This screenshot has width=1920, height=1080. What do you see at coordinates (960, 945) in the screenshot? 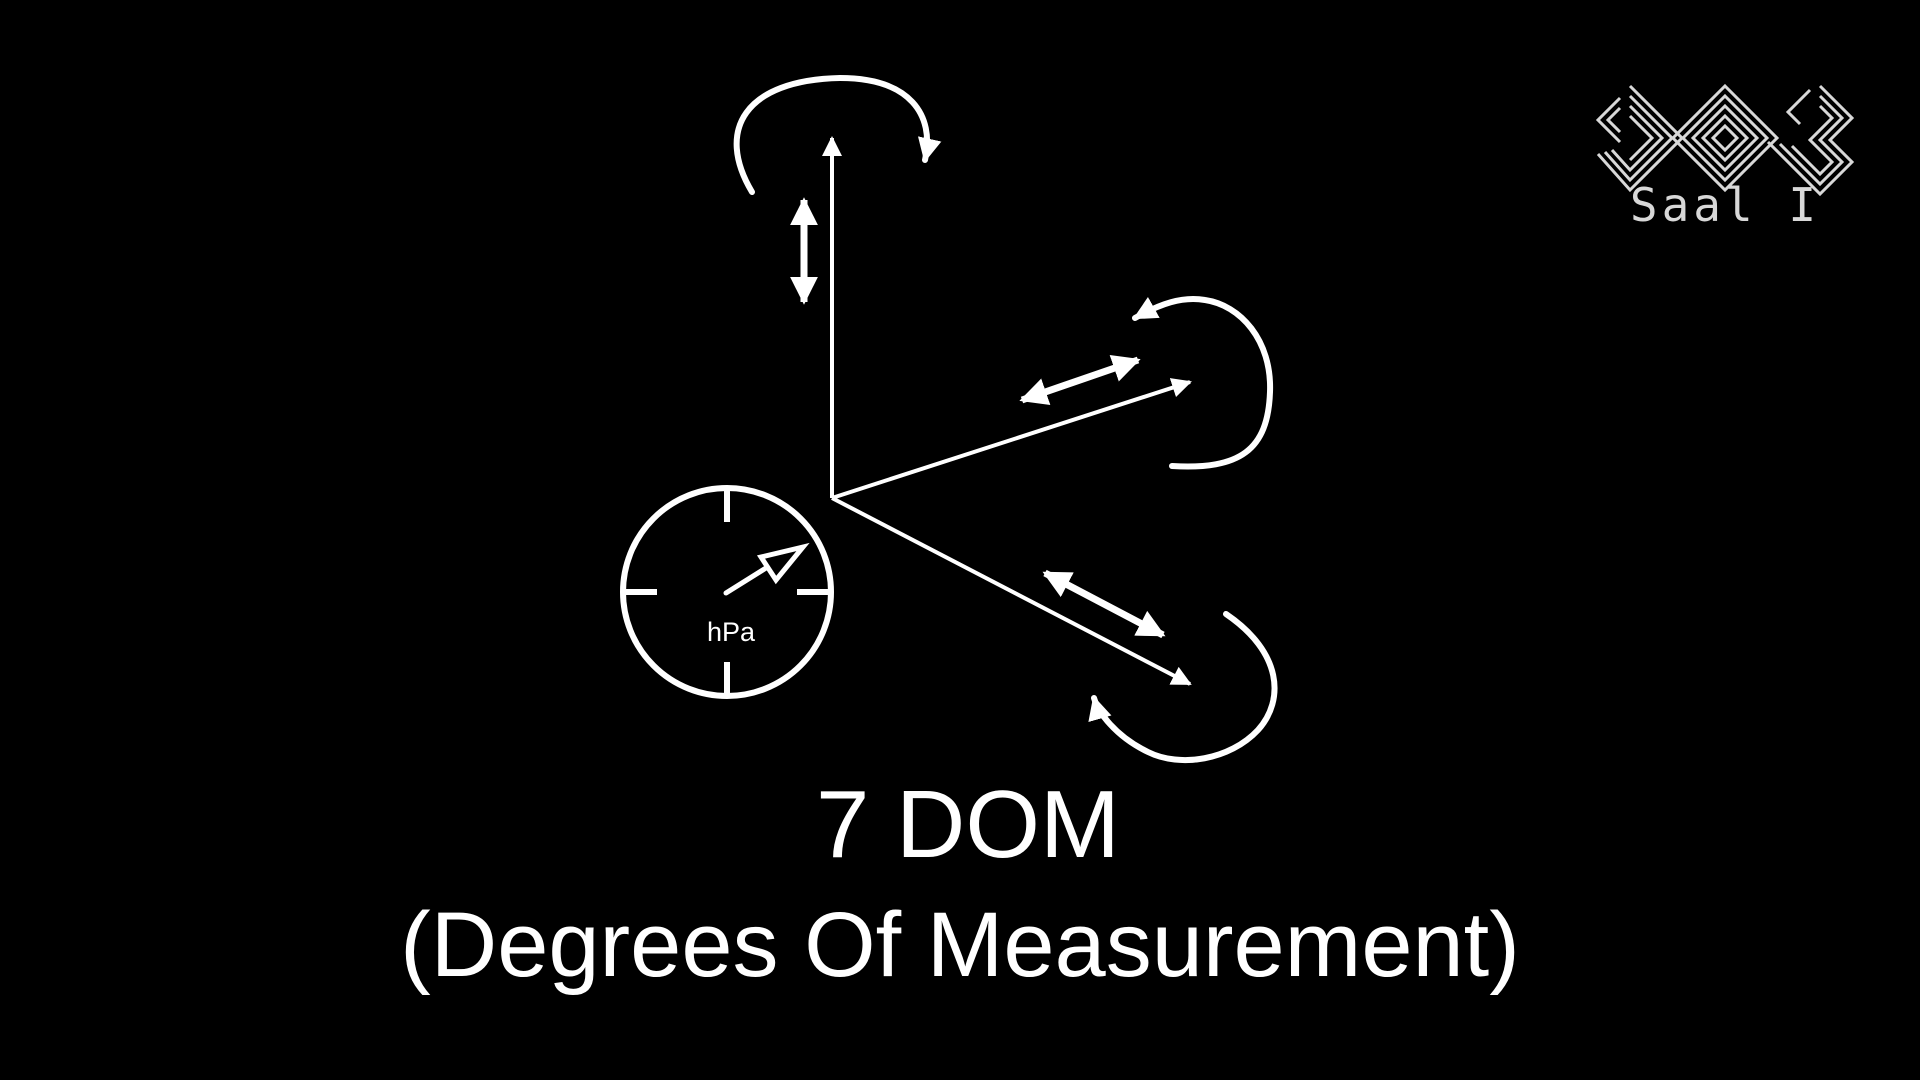
I see `title-subtitle: (Degrees Of Measurement)` at bounding box center [960, 945].